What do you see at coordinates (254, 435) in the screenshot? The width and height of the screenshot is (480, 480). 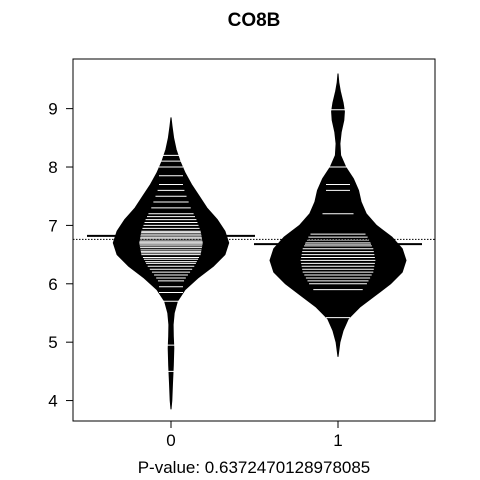 I see `x-axis: 0 1` at bounding box center [254, 435].